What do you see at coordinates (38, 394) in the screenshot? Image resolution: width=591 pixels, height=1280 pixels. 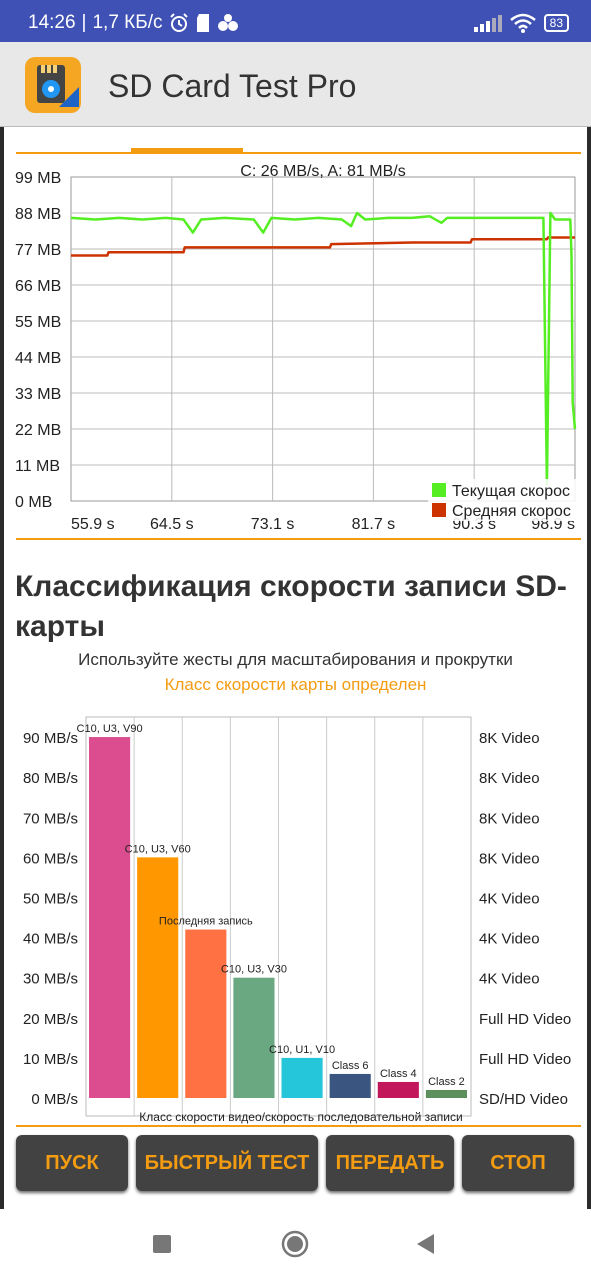 I see `y-tick-label: 33 MB` at bounding box center [38, 394].